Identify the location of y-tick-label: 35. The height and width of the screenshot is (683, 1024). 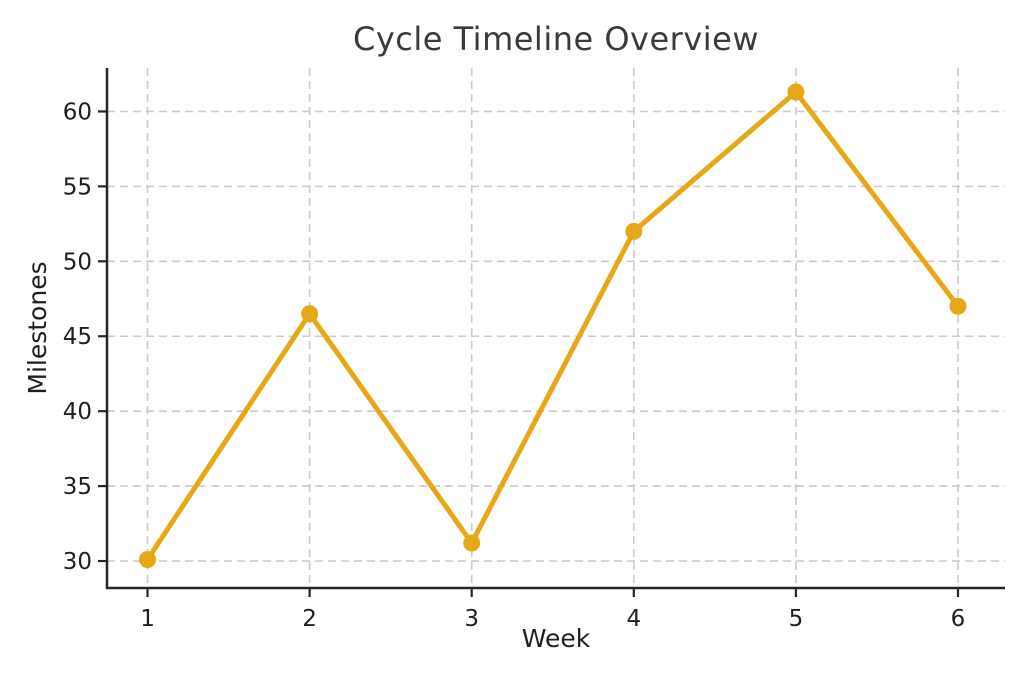
(77, 487).